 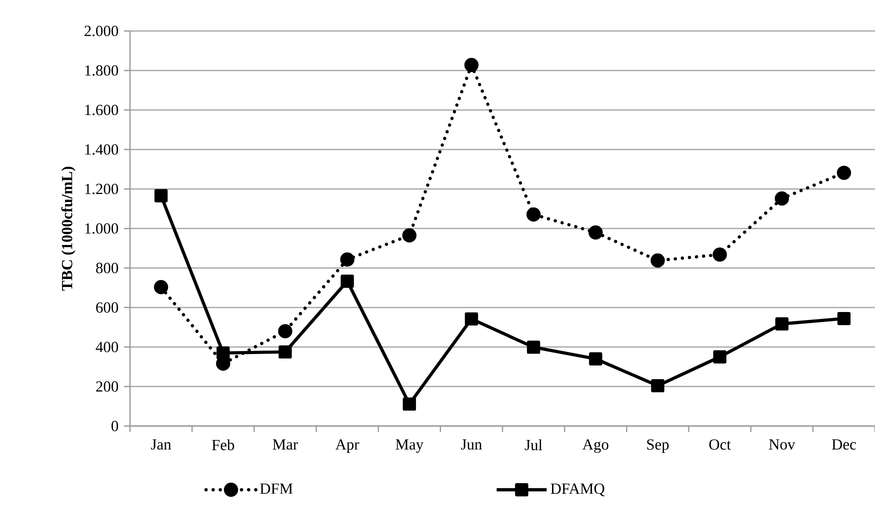 What do you see at coordinates (107, 268) in the screenshot?
I see `y-tick-label: 800` at bounding box center [107, 268].